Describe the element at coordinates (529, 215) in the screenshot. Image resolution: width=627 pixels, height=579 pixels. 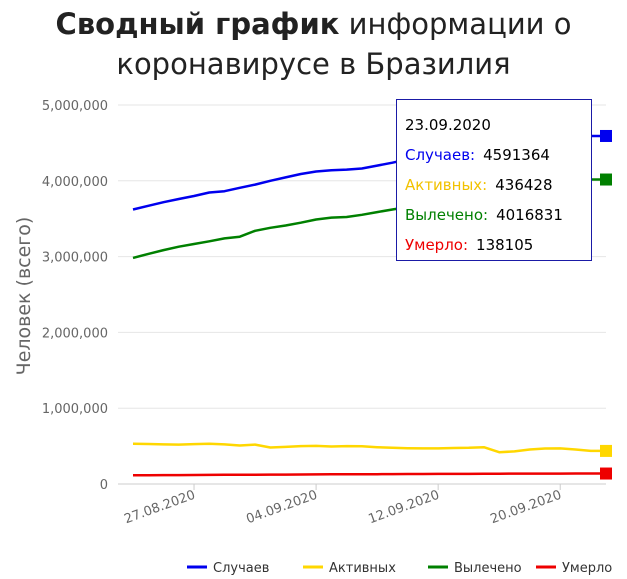
I see `tooltip-value: 4016831` at that location.